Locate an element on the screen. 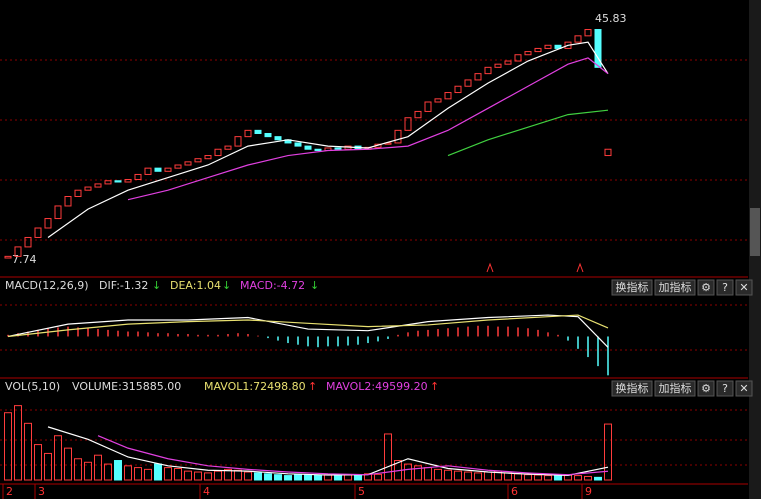 The height and width of the screenshot is (499, 761). month-label: 5 is located at coordinates (361, 491).